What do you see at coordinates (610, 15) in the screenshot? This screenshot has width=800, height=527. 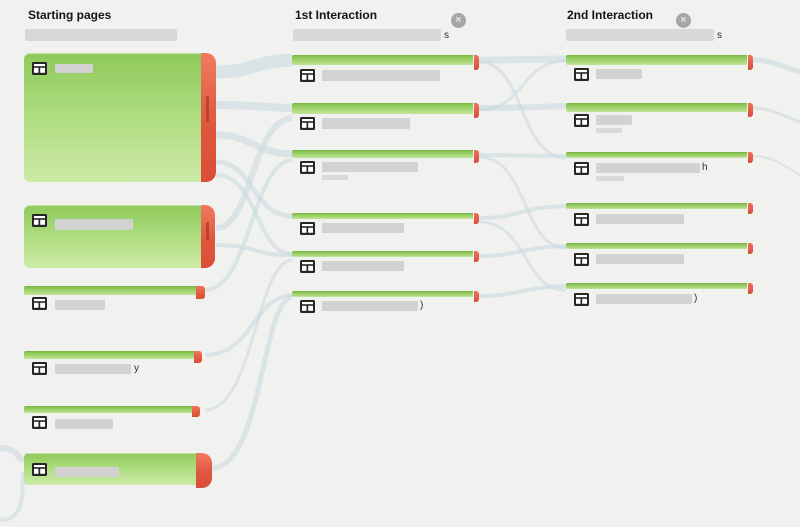 I see `column-title-2nd-interaction: 2nd Interaction` at bounding box center [610, 15].